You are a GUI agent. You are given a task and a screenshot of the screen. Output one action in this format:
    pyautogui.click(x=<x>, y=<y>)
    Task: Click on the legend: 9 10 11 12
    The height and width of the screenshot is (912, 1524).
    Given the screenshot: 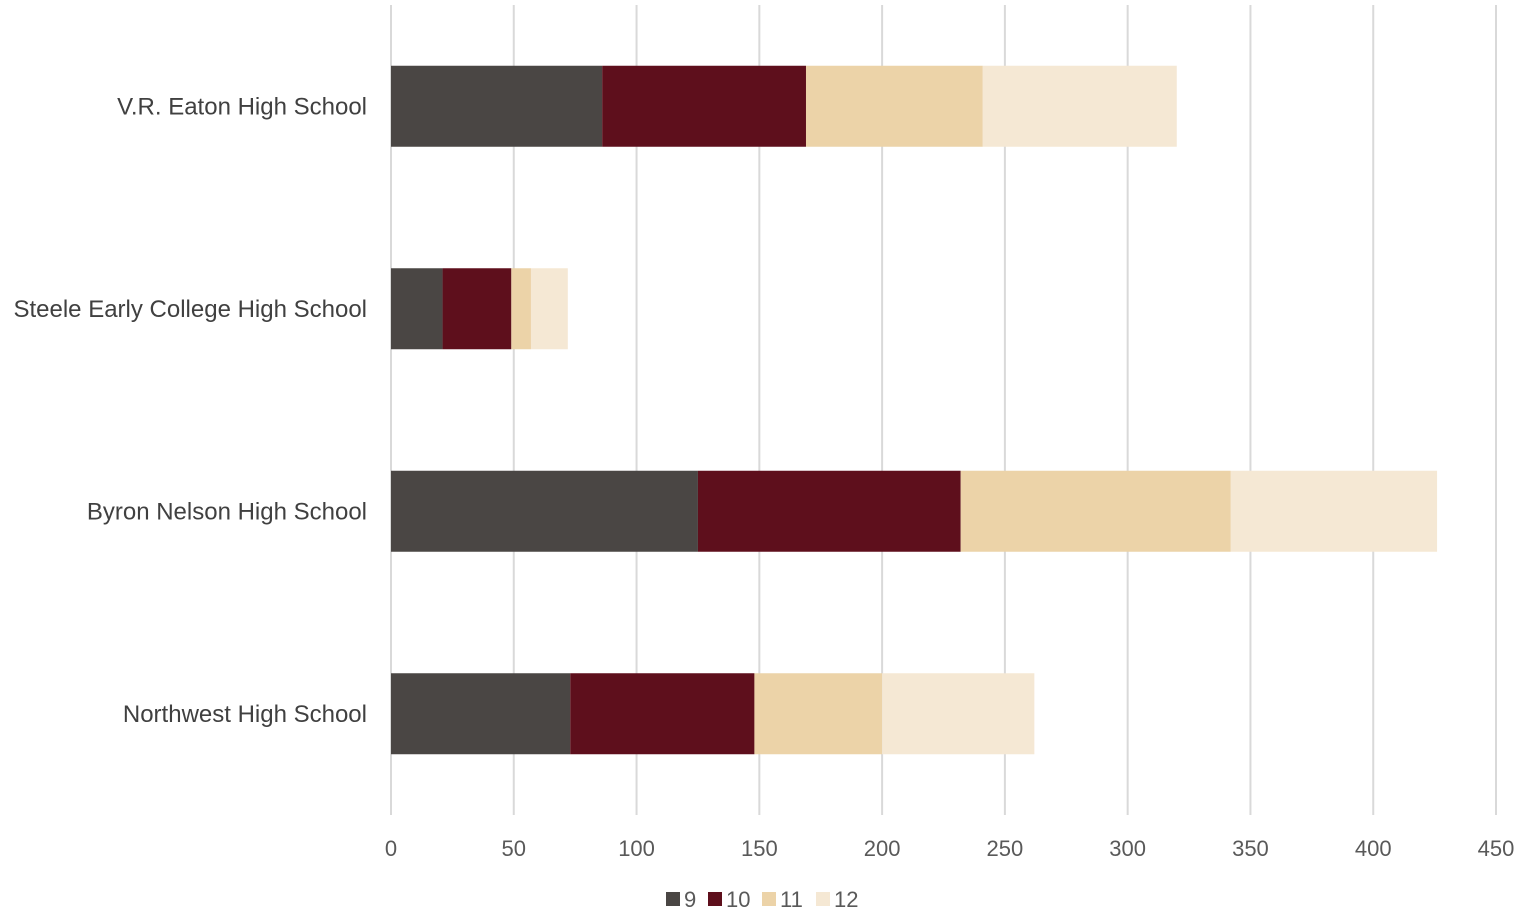 What is the action you would take?
    pyautogui.click(x=762, y=899)
    